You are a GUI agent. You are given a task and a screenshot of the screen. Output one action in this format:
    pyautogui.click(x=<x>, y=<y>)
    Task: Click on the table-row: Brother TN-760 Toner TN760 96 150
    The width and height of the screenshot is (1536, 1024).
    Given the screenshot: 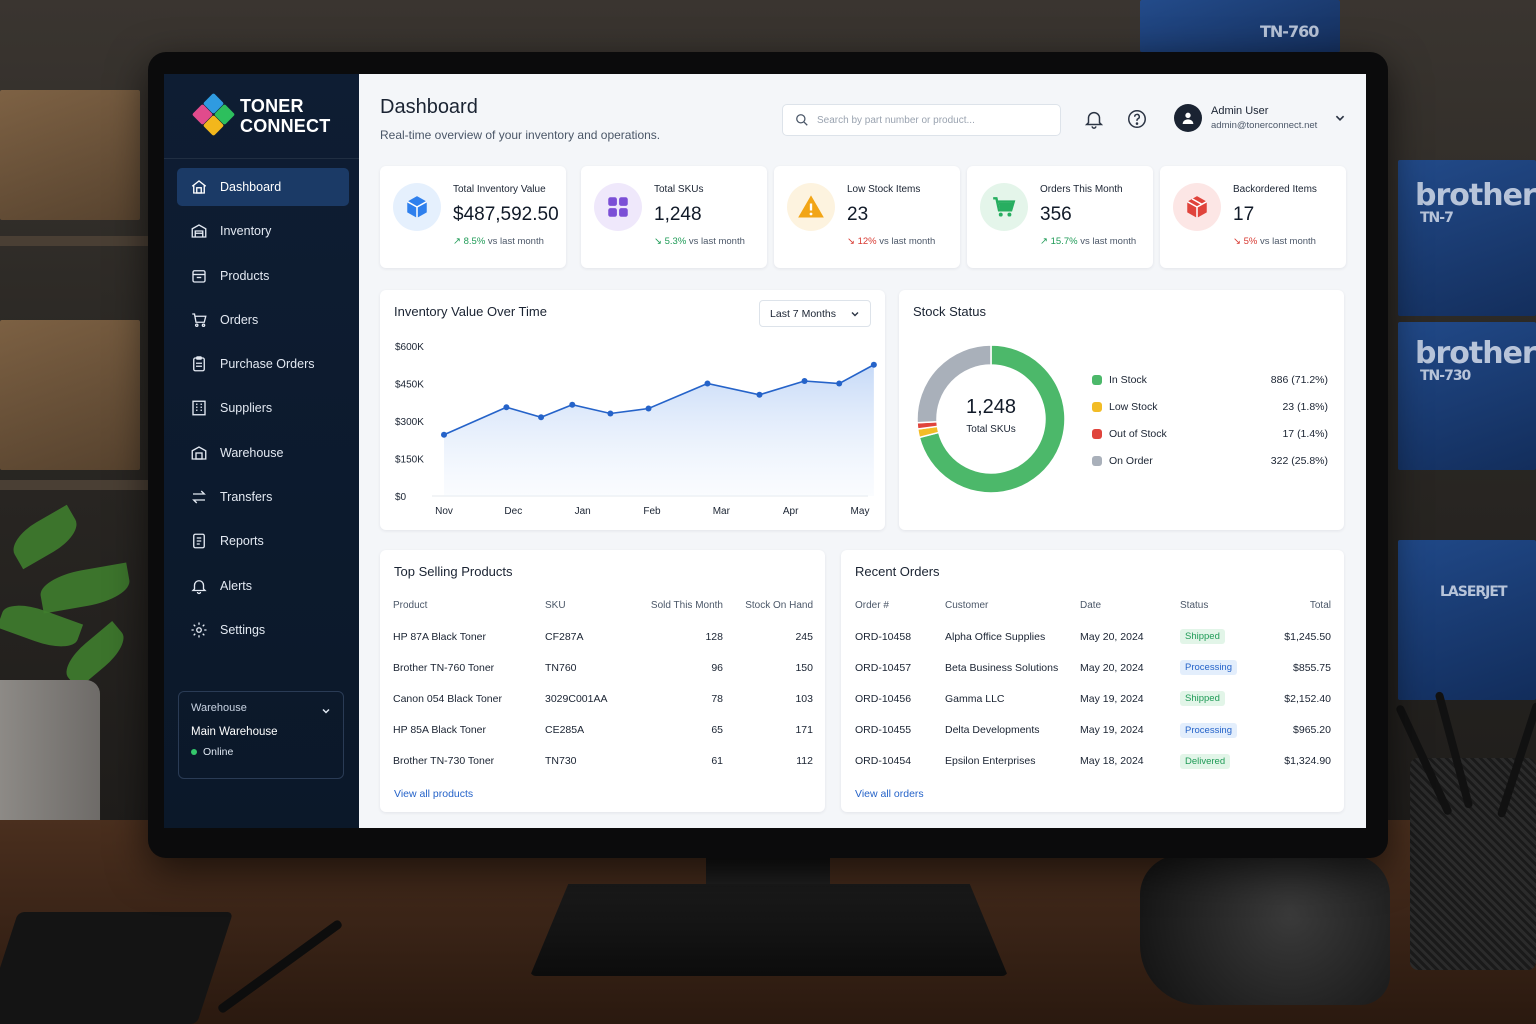 What is the action you would take?
    pyautogui.click(x=603, y=667)
    